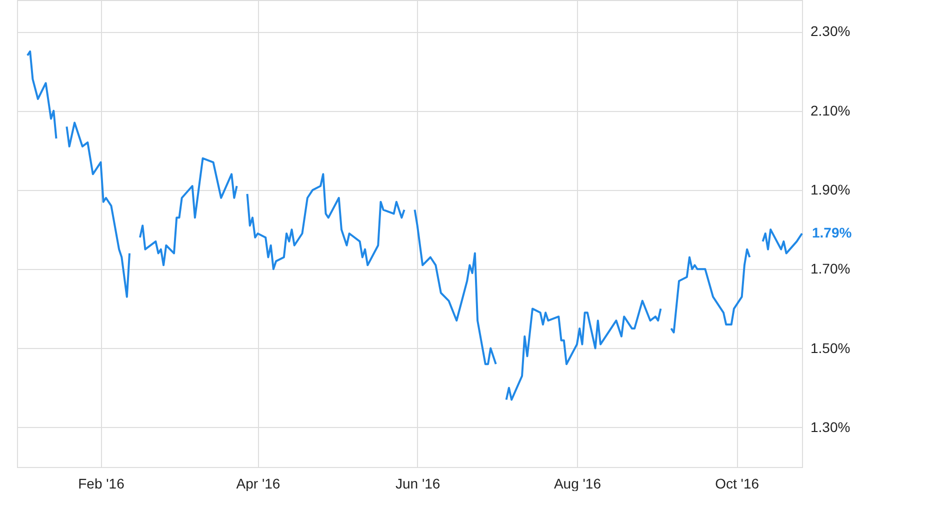  Describe the element at coordinates (737, 484) in the screenshot. I see `x-tick-label: Oct '16` at that location.